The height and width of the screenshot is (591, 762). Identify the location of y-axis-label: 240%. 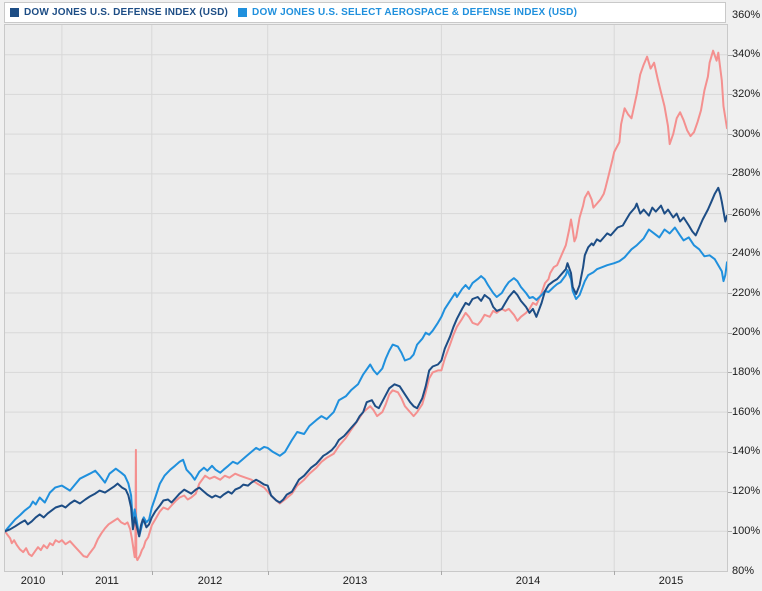
(746, 253).